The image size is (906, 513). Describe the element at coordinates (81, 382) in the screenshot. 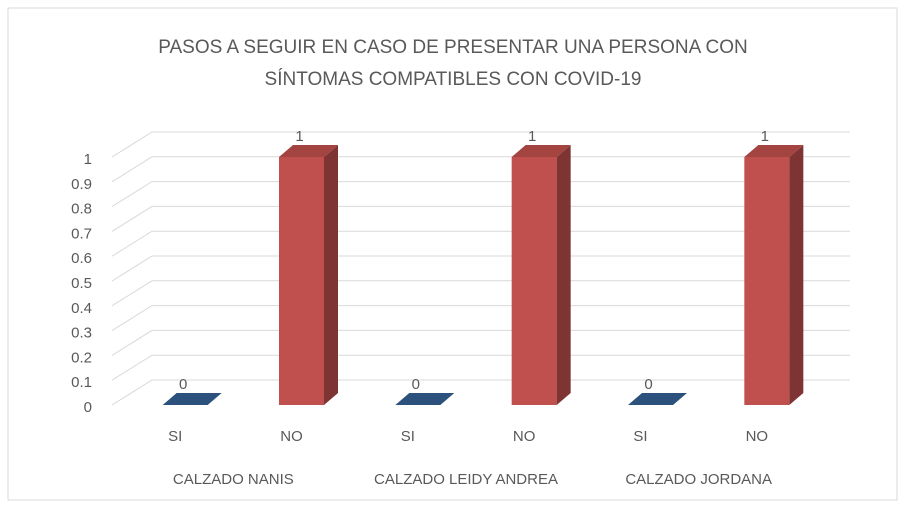

I see `y-tick-label: 0.1` at that location.